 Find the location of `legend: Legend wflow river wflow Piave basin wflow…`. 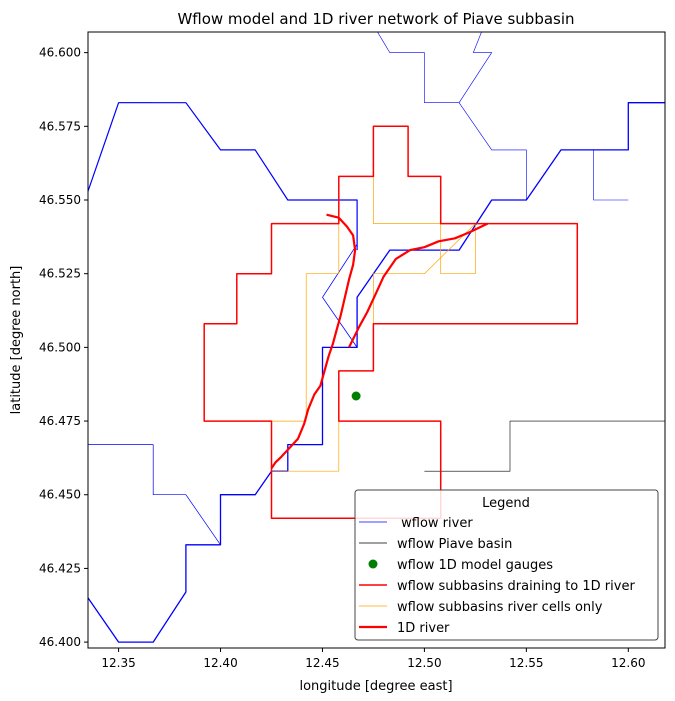

legend: Legend wflow river wflow Piave basin wflow… is located at coordinates (506, 565).